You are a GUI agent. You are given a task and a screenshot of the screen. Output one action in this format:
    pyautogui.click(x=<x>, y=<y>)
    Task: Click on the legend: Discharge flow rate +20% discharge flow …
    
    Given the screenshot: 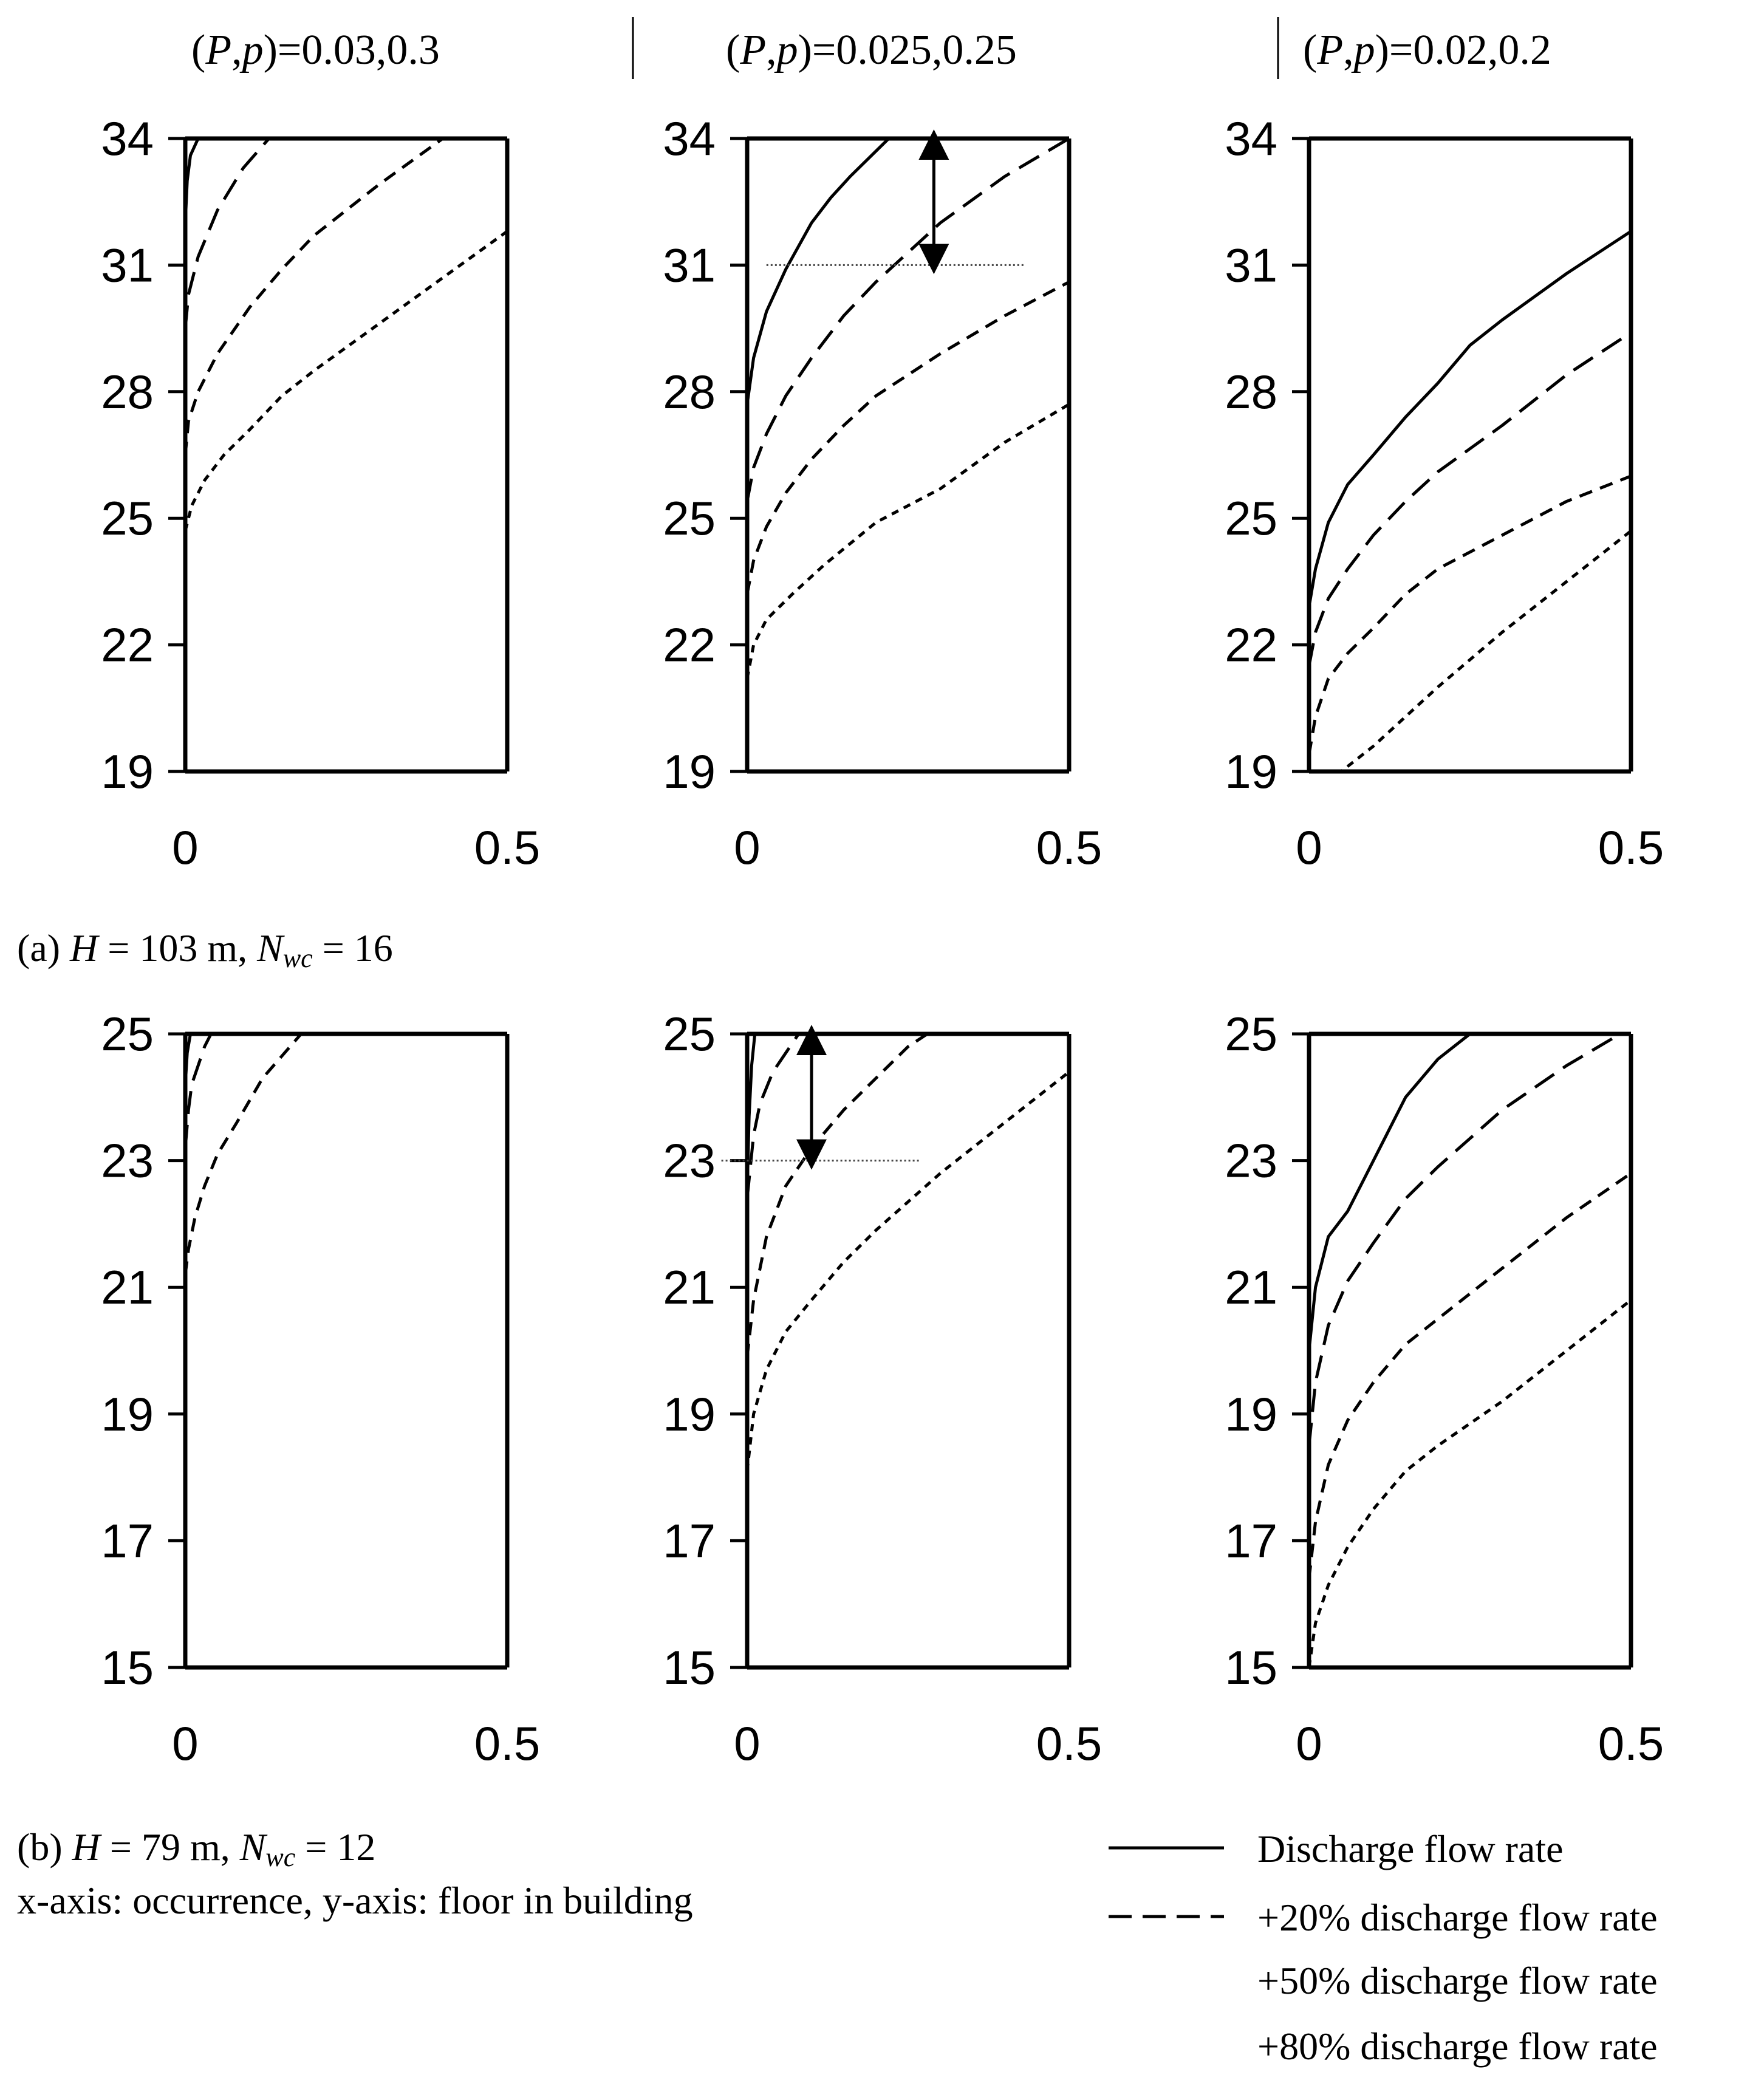 What is the action you would take?
    pyautogui.click(x=1383, y=1947)
    